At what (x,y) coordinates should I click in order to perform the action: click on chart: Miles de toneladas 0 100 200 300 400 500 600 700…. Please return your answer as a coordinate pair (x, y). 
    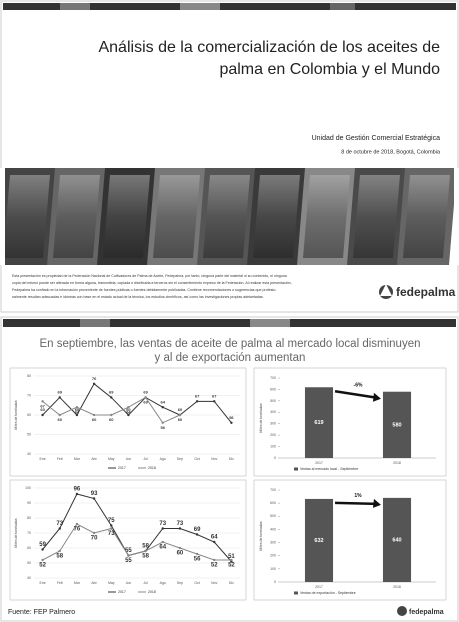
    Looking at the image, I should click on (350, 540).